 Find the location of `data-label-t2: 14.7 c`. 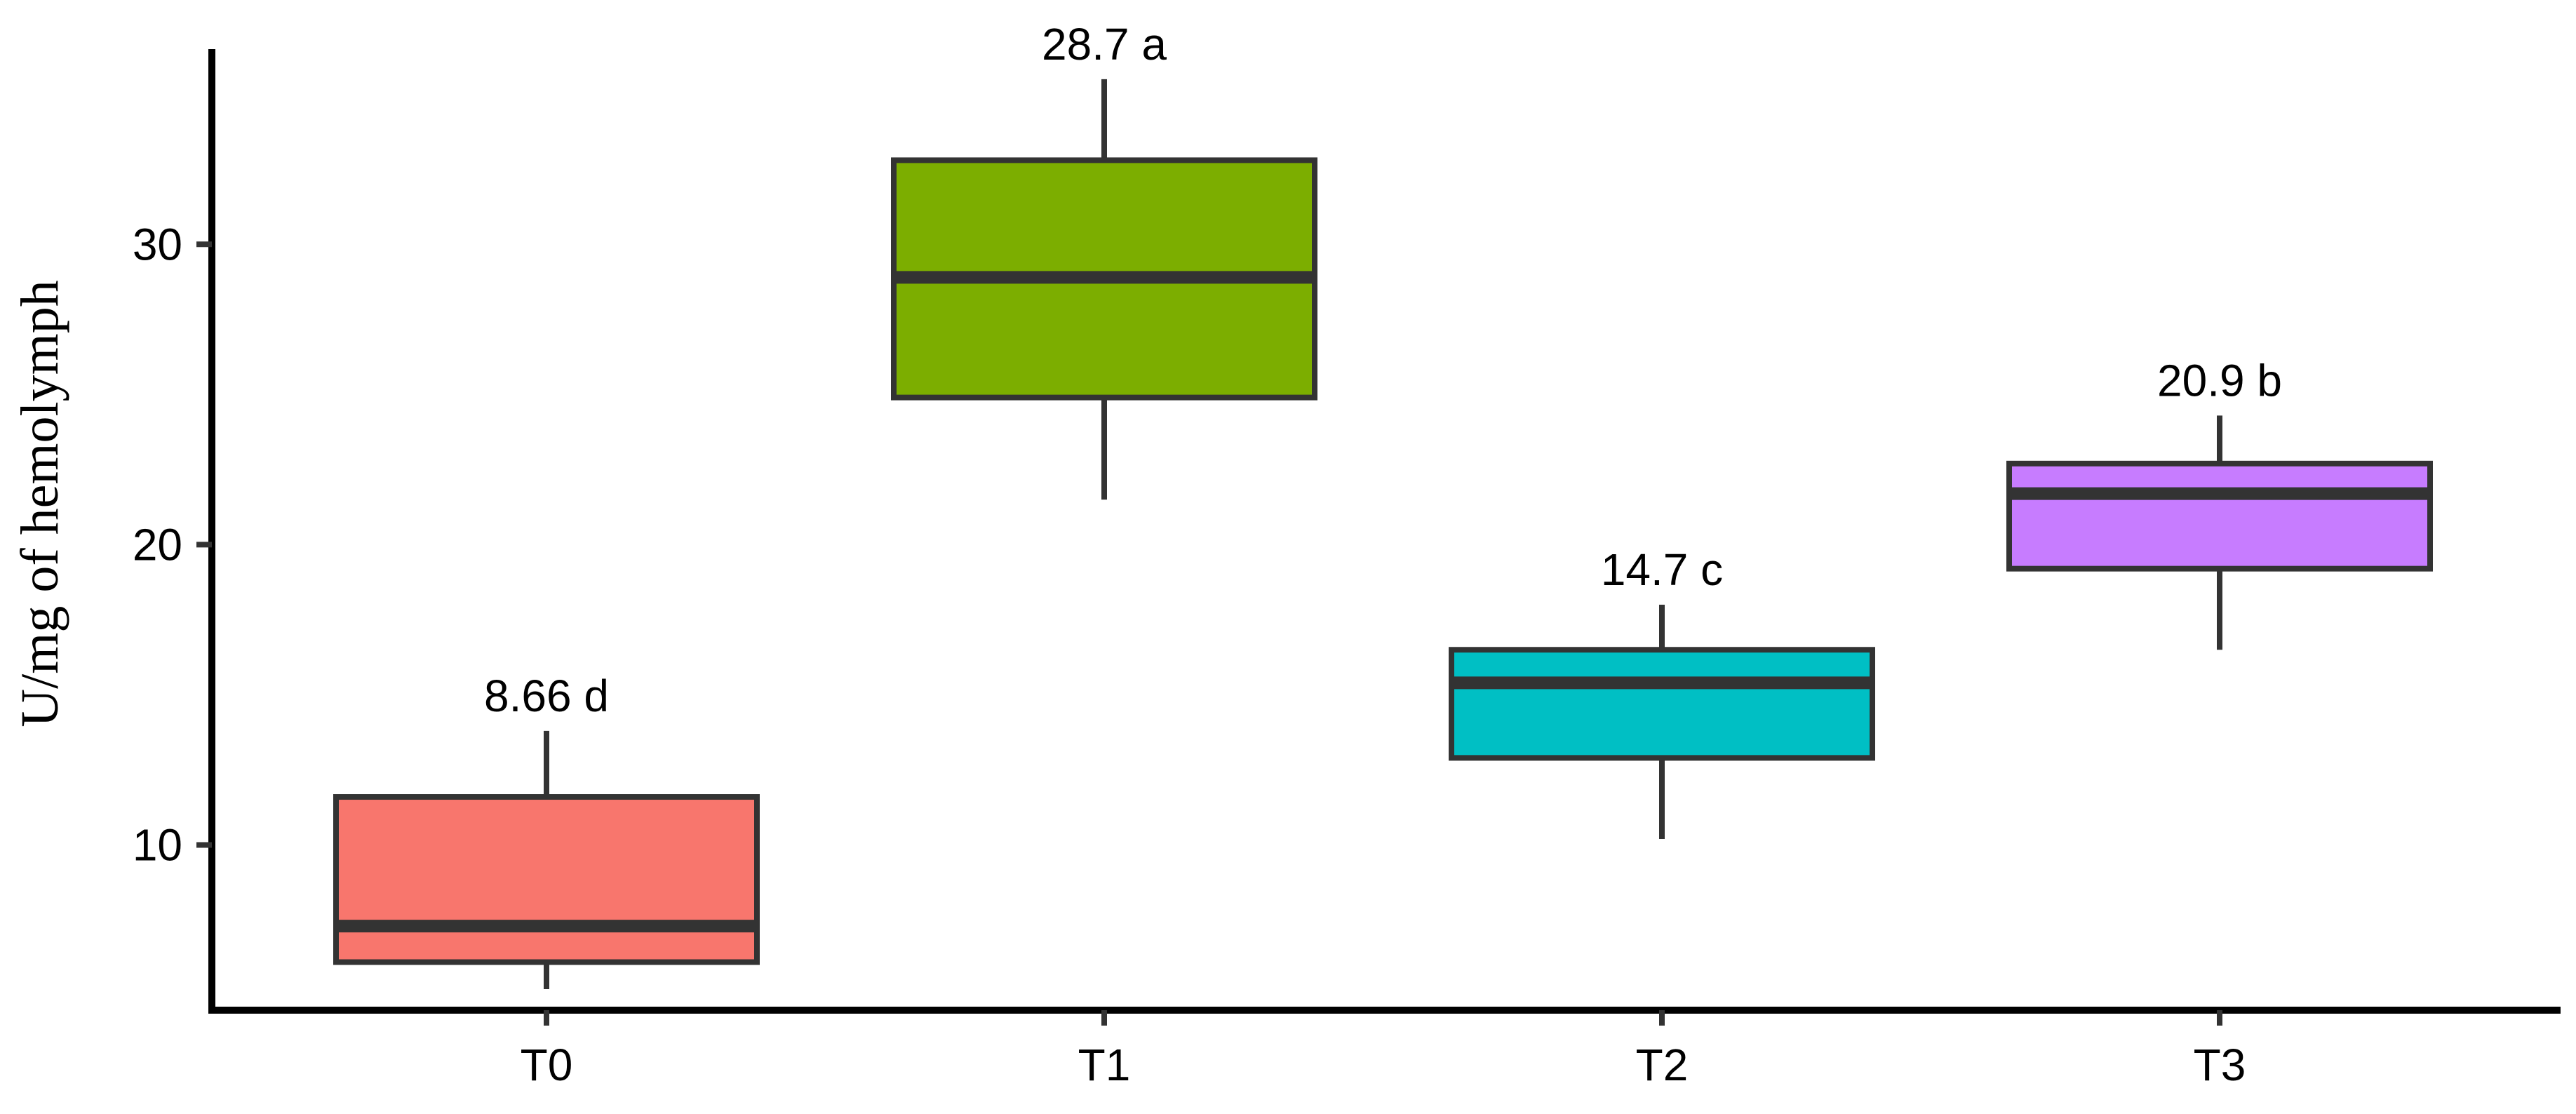

data-label-t2: 14.7 c is located at coordinates (1662, 569).